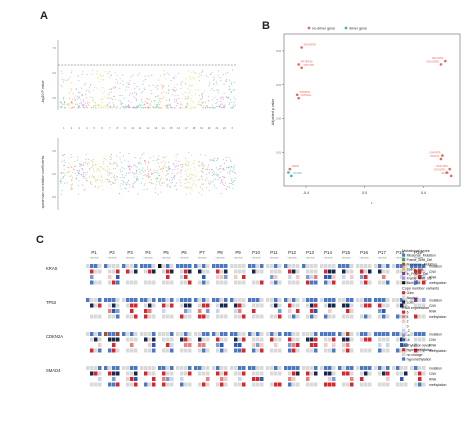  Describe the element at coordinates (423, 193) in the screenshot. I see `x-tick-label: 0.4` at that location.